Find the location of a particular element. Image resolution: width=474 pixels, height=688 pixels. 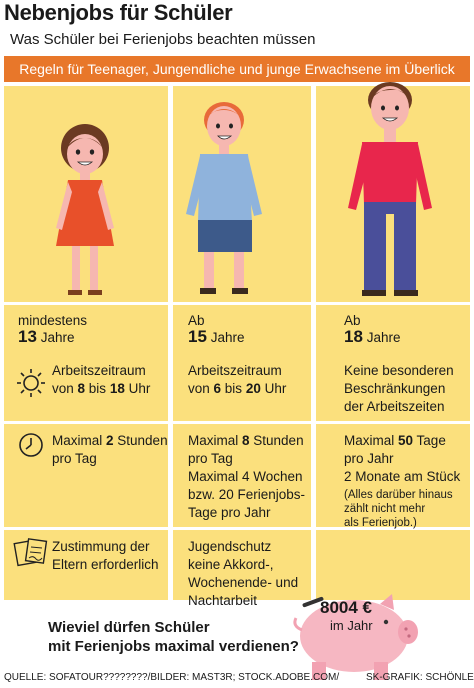

work-window-15-from: 6 is located at coordinates (217, 388).